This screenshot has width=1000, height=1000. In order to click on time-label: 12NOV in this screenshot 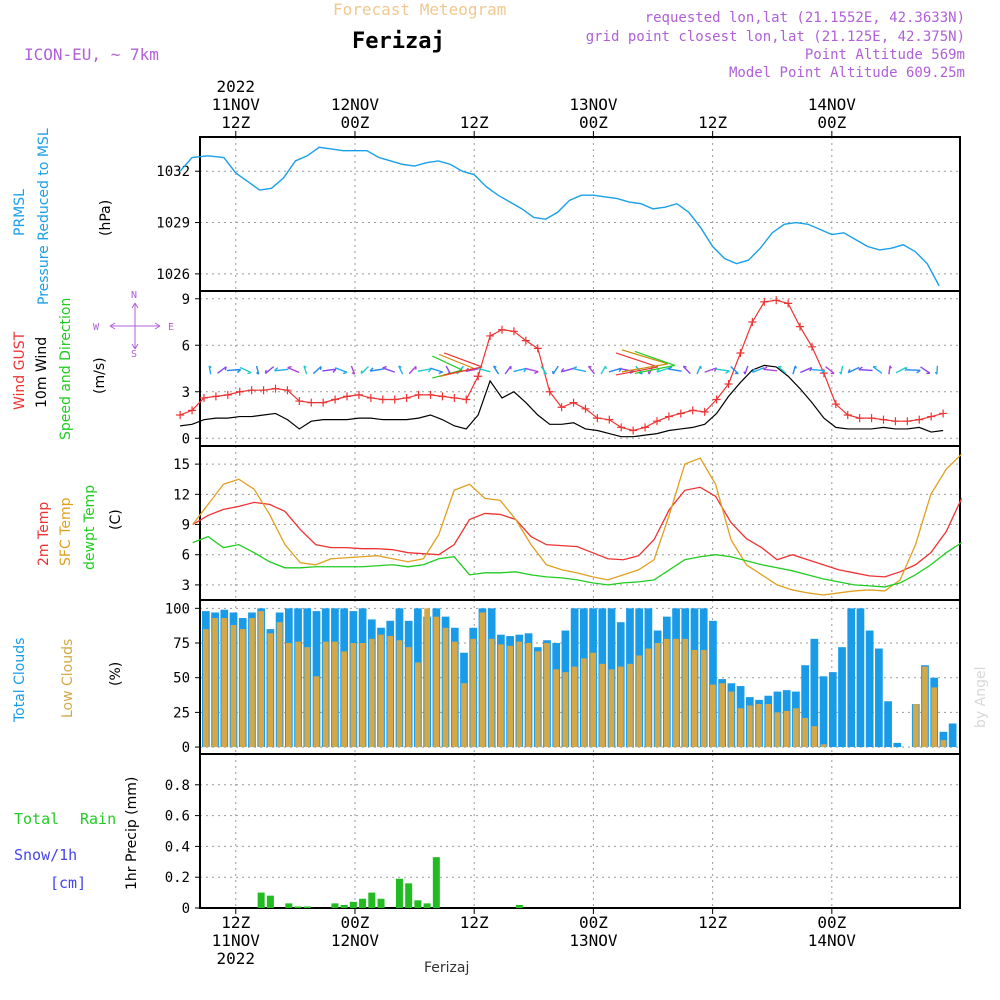, I will do `click(355, 104)`.